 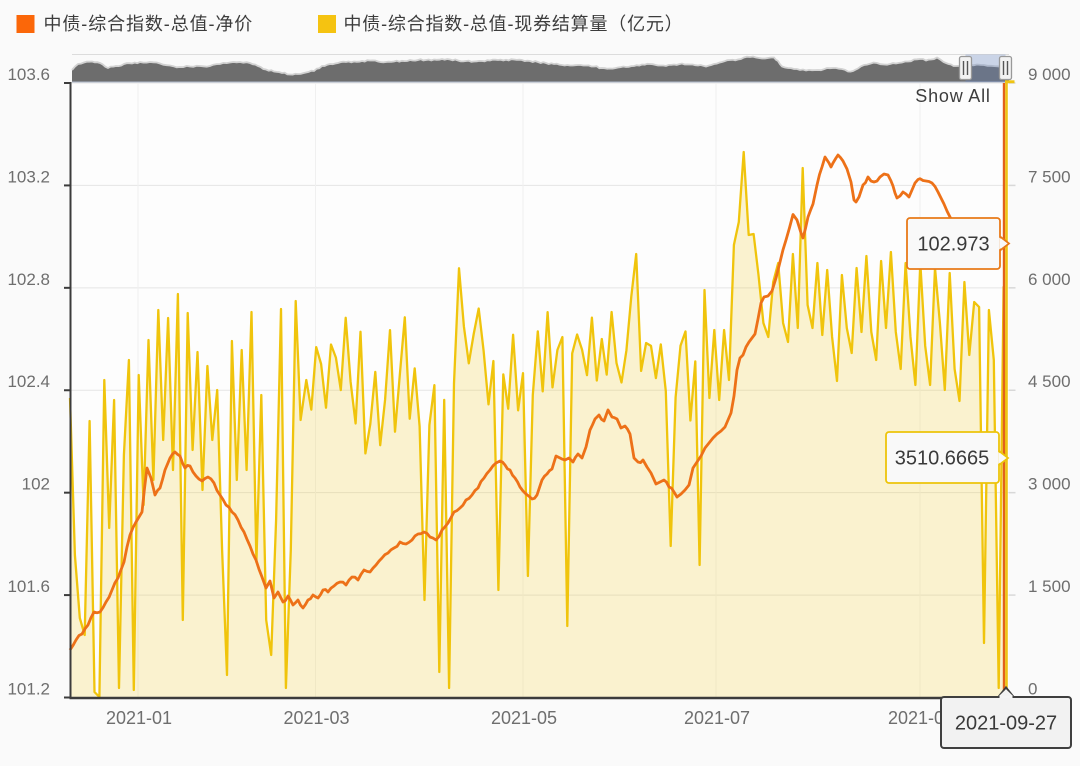 I want to click on svg-text: 0, so click(x=1032, y=689).